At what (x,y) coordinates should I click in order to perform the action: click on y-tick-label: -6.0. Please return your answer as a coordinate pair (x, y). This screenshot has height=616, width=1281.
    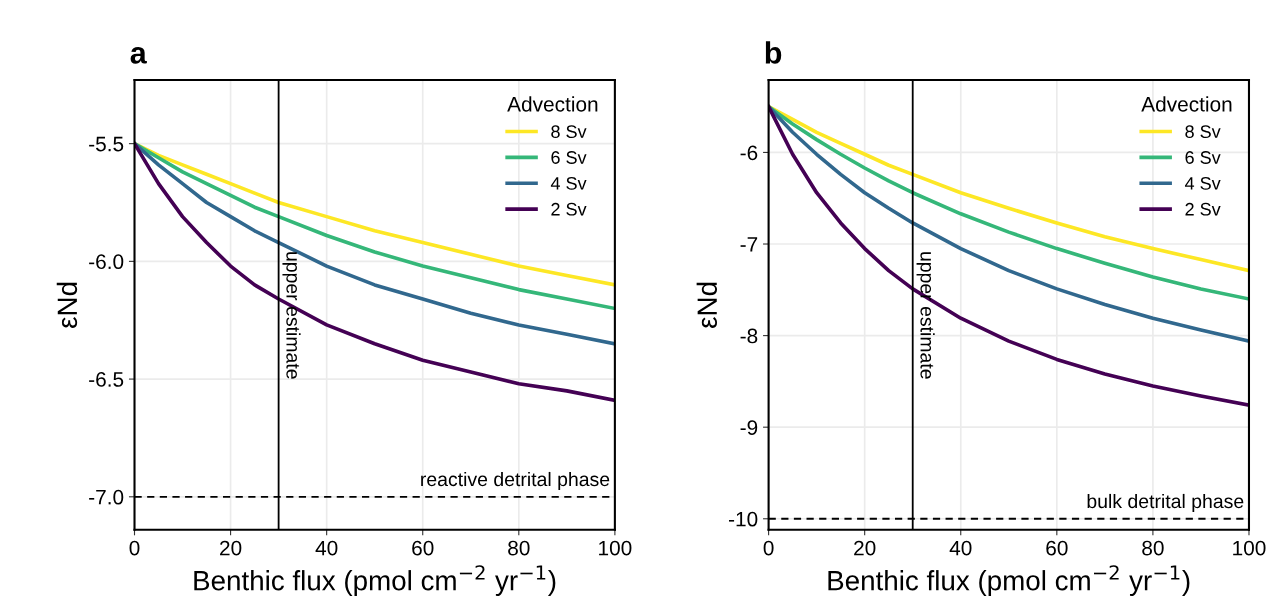
    Looking at the image, I should click on (106, 262).